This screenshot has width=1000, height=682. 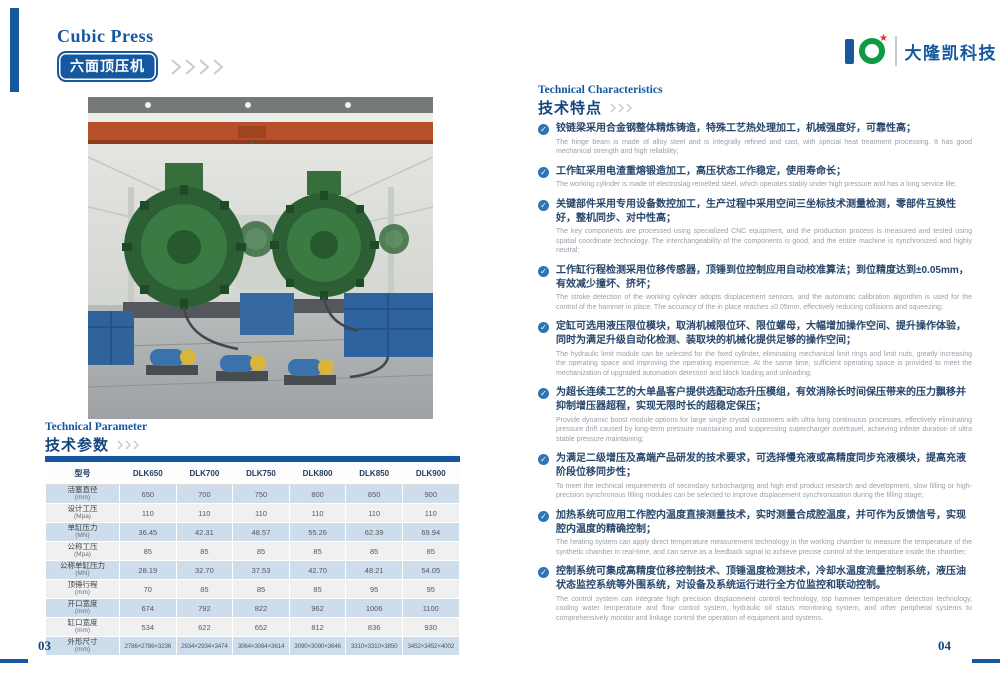 I want to click on parameter-title-en: Technical Parameter, so click(x=96, y=427).